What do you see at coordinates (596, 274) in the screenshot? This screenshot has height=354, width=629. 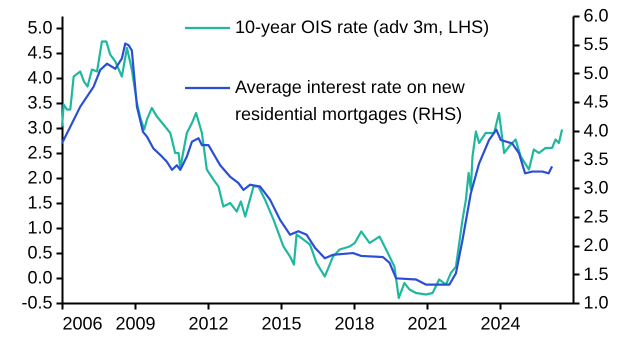 I see `y2-tick-label: 1.5` at bounding box center [596, 274].